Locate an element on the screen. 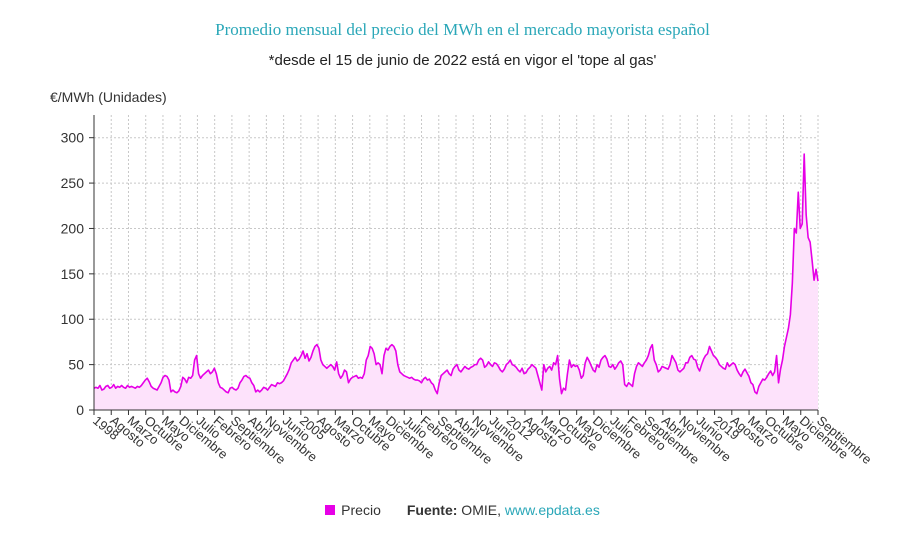 The height and width of the screenshot is (540, 900). y-axis-label: €/MWh (Unidades) is located at coordinates (108, 97).